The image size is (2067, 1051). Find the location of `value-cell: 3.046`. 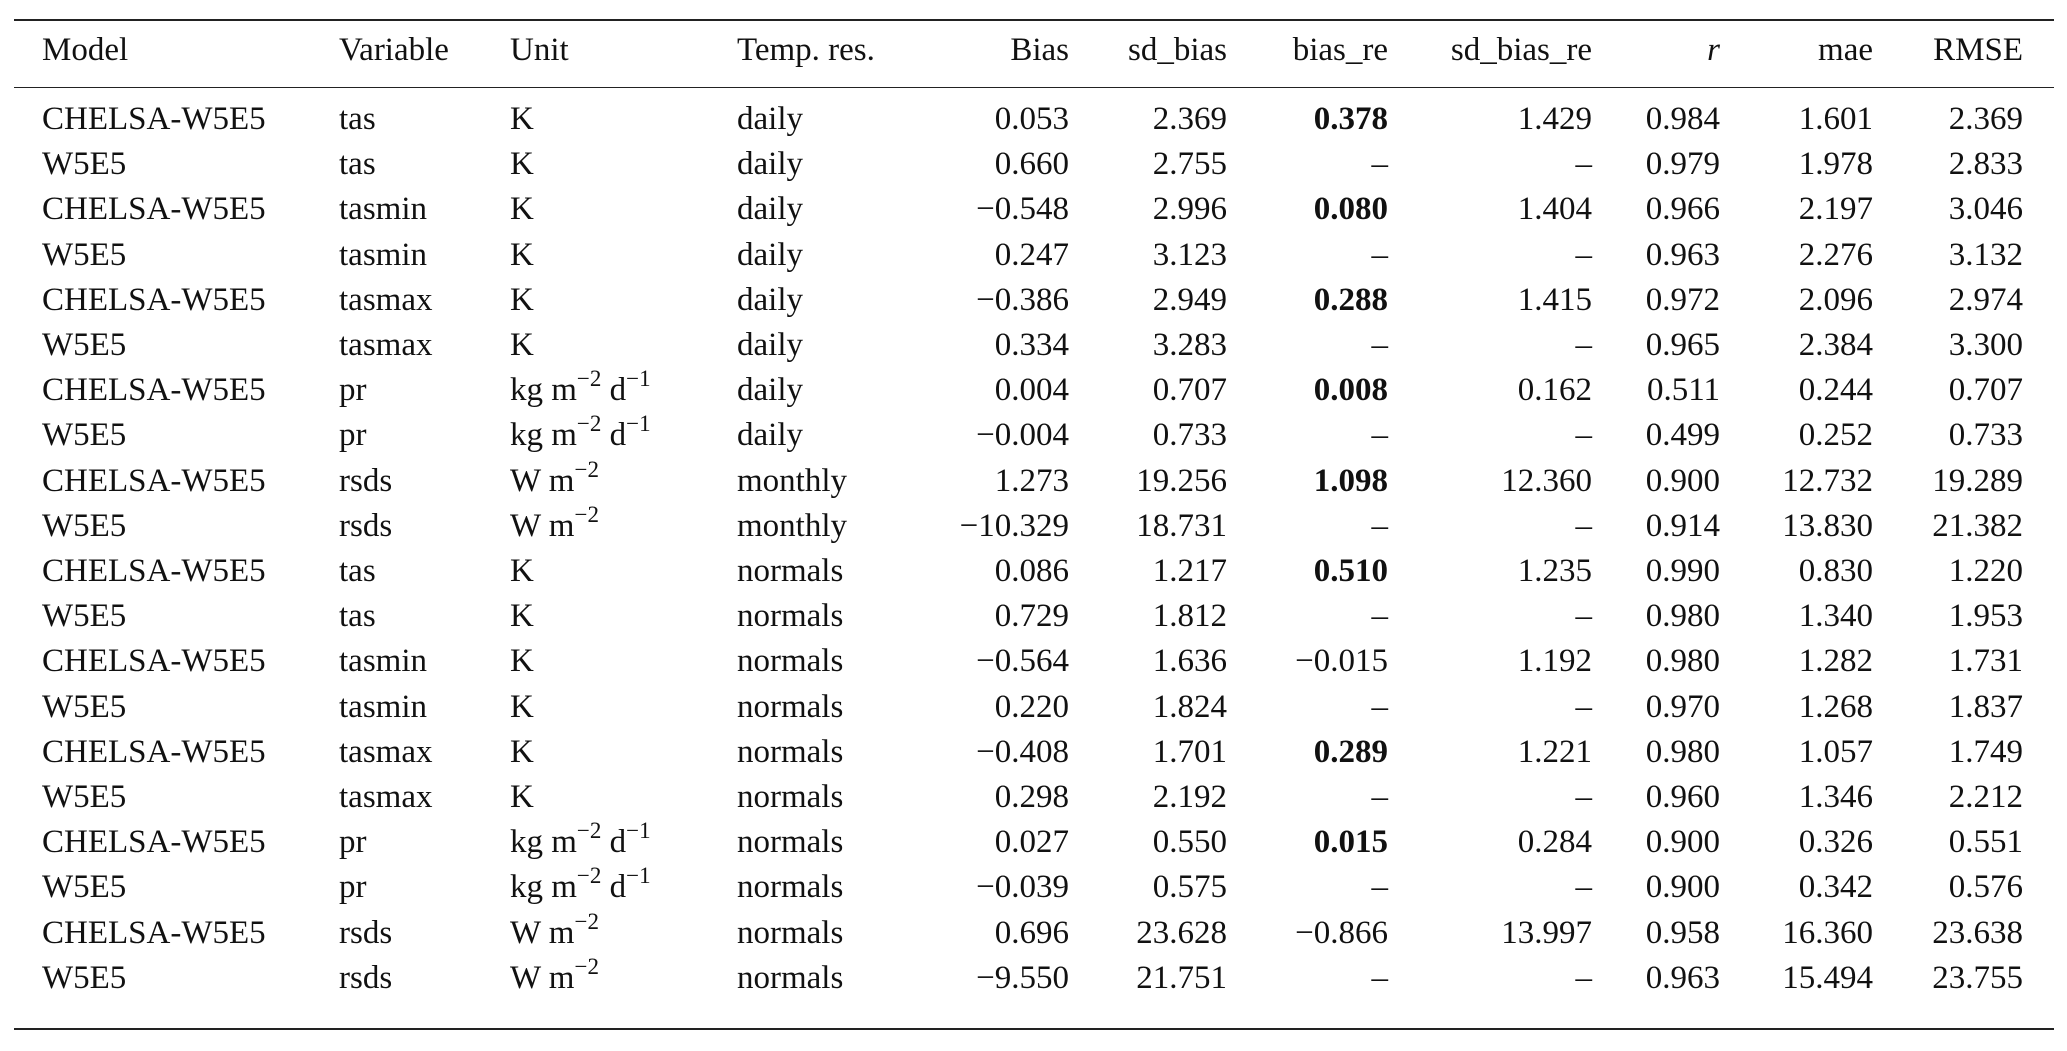

value-cell: 3.046 is located at coordinates (1985, 209).